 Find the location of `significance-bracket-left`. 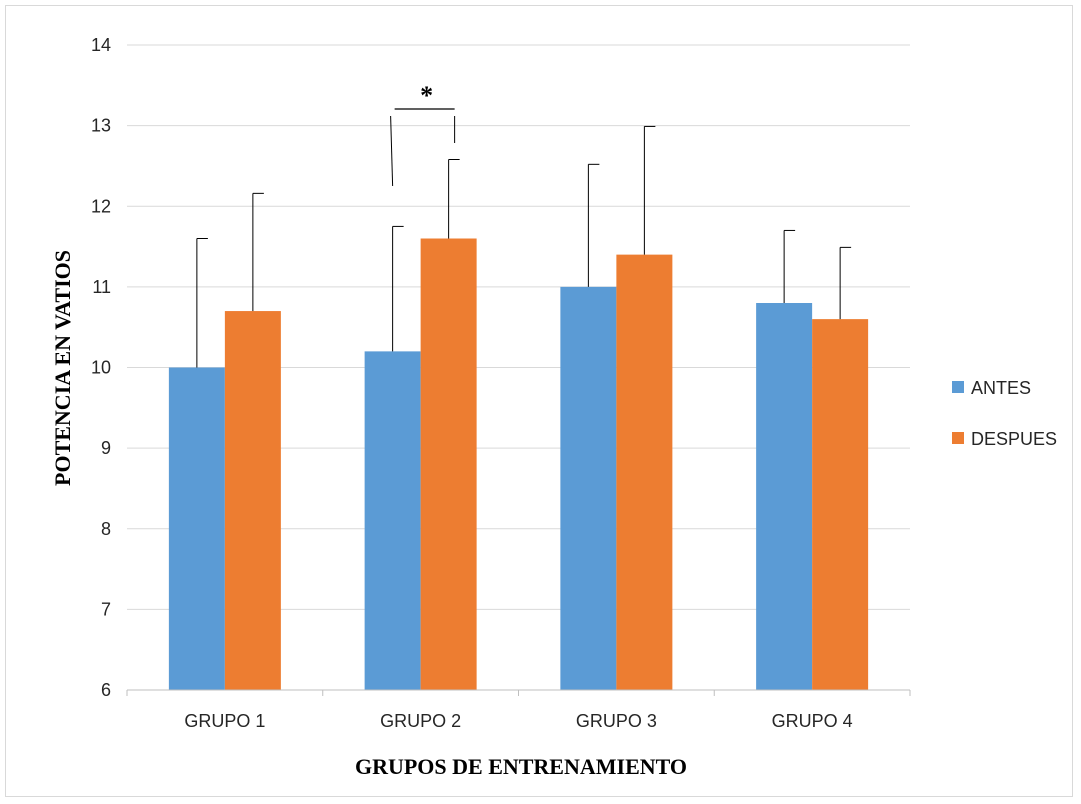

significance-bracket-left is located at coordinates (392, 151).